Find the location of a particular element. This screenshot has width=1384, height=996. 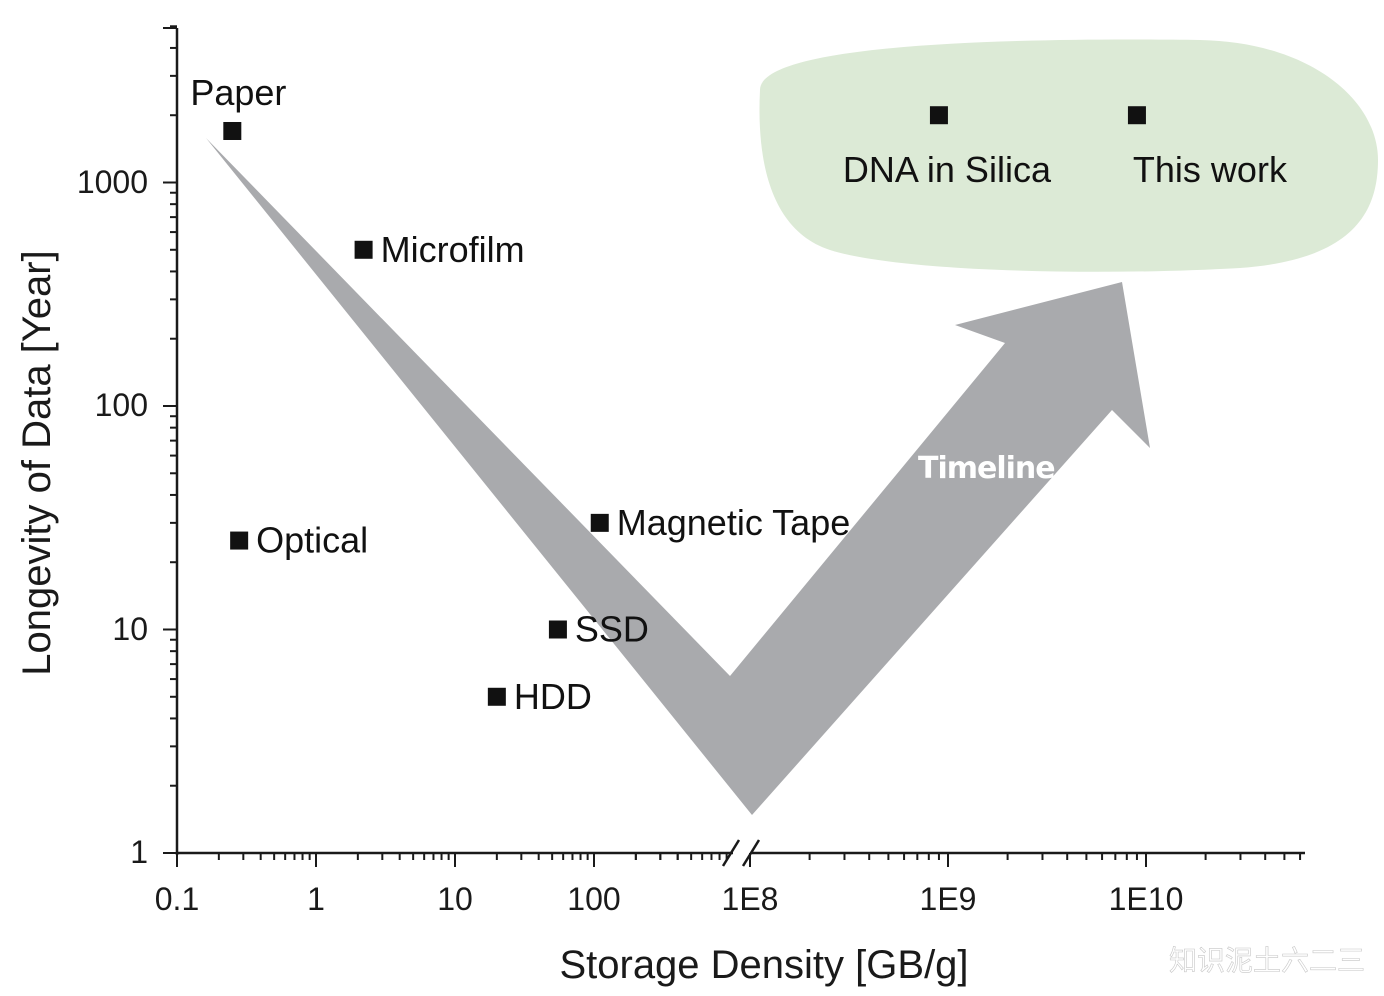

y-tick-label: 1 is located at coordinates (139, 852).